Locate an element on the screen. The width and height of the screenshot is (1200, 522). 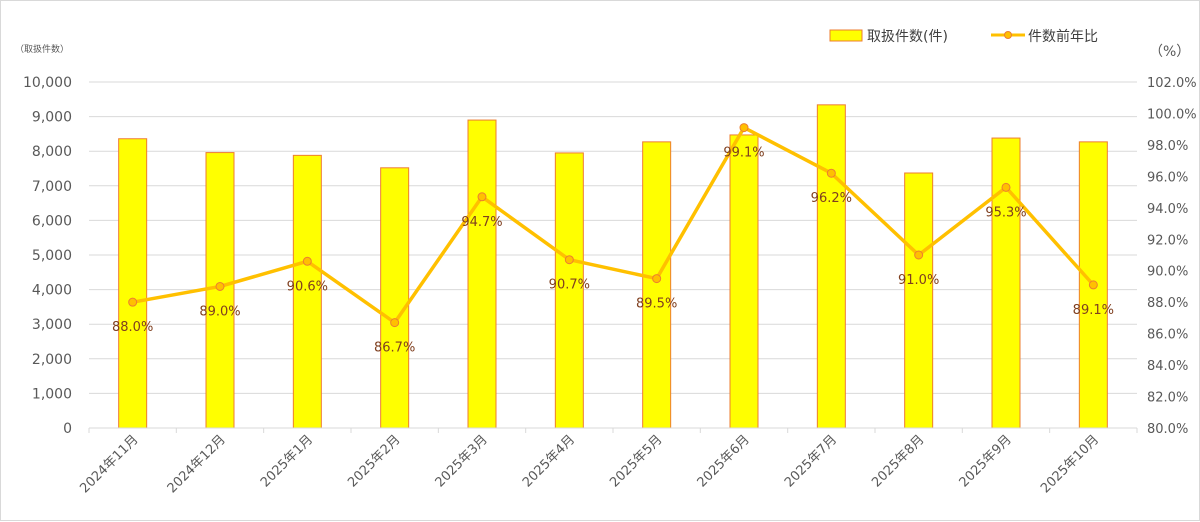
right-tick-label: 80.0% is located at coordinates (1167, 429).